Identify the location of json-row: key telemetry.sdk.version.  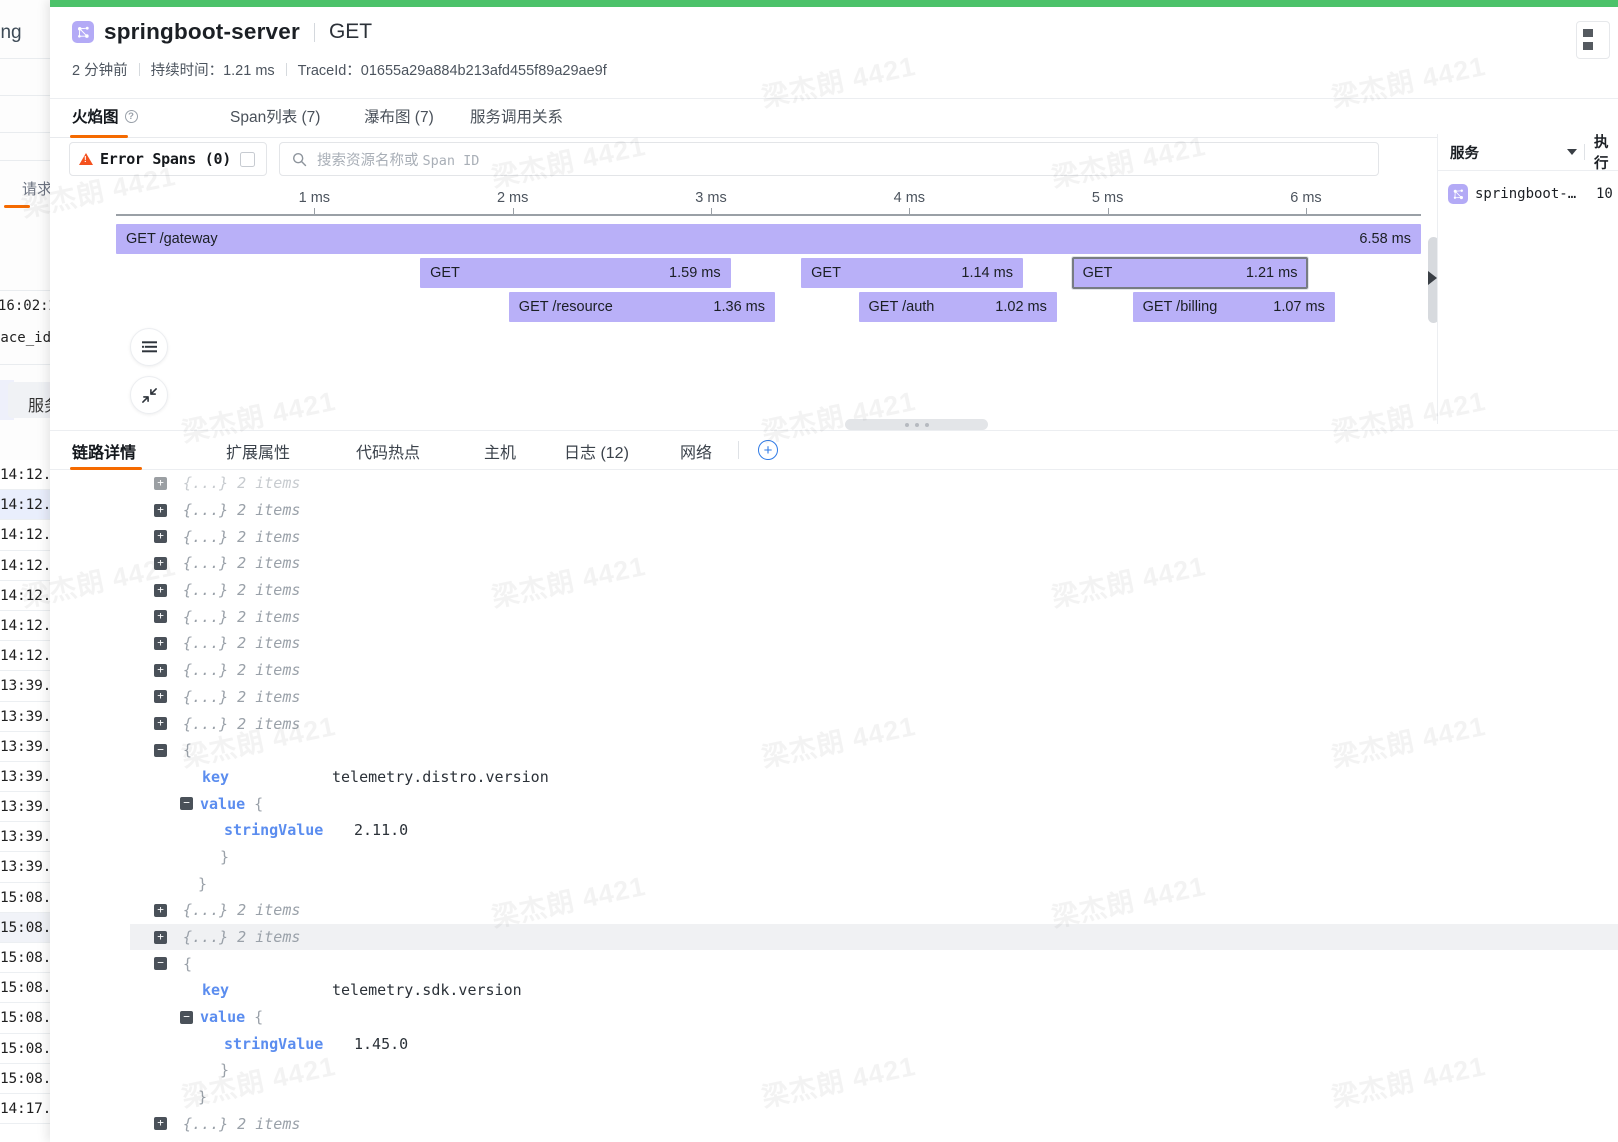
(874, 990).